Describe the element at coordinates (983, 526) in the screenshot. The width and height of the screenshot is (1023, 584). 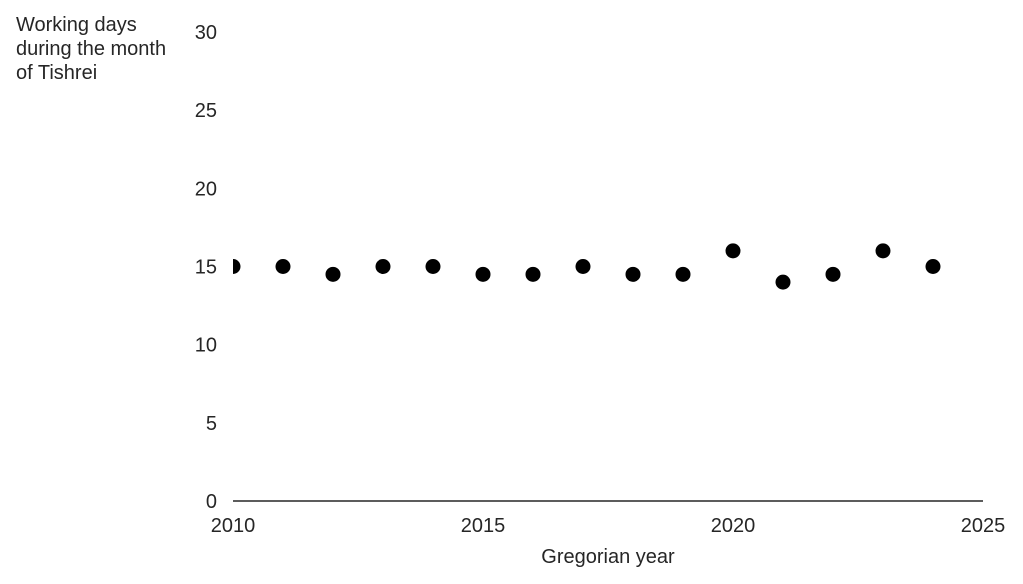
I see `x-tick-label: 2025` at that location.